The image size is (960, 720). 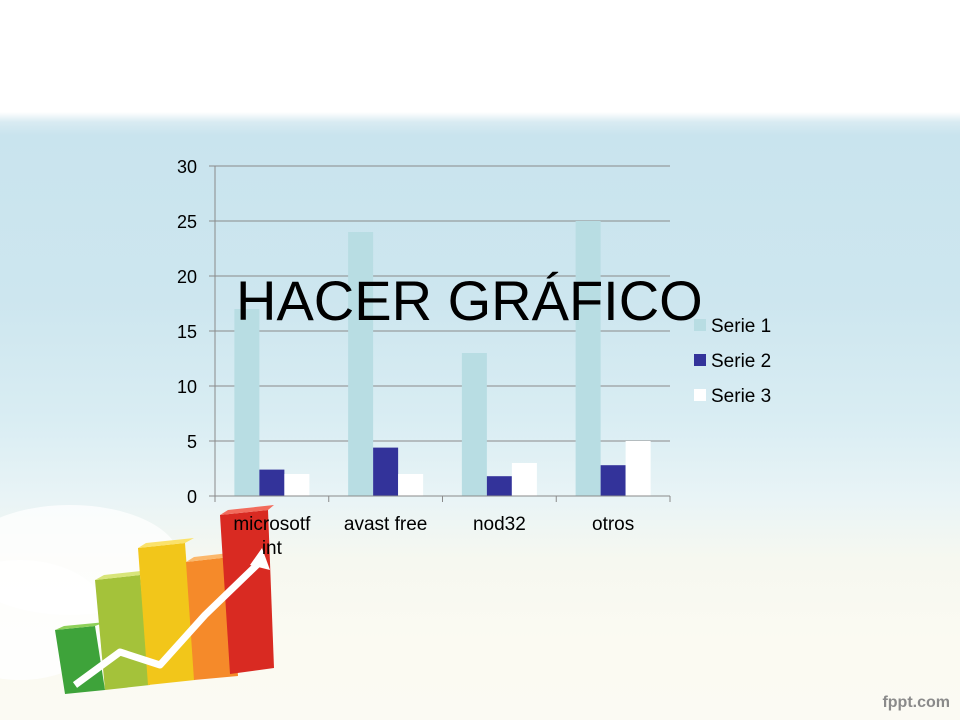 I want to click on slide-title: HACER GRÁFICO, so click(x=469, y=300).